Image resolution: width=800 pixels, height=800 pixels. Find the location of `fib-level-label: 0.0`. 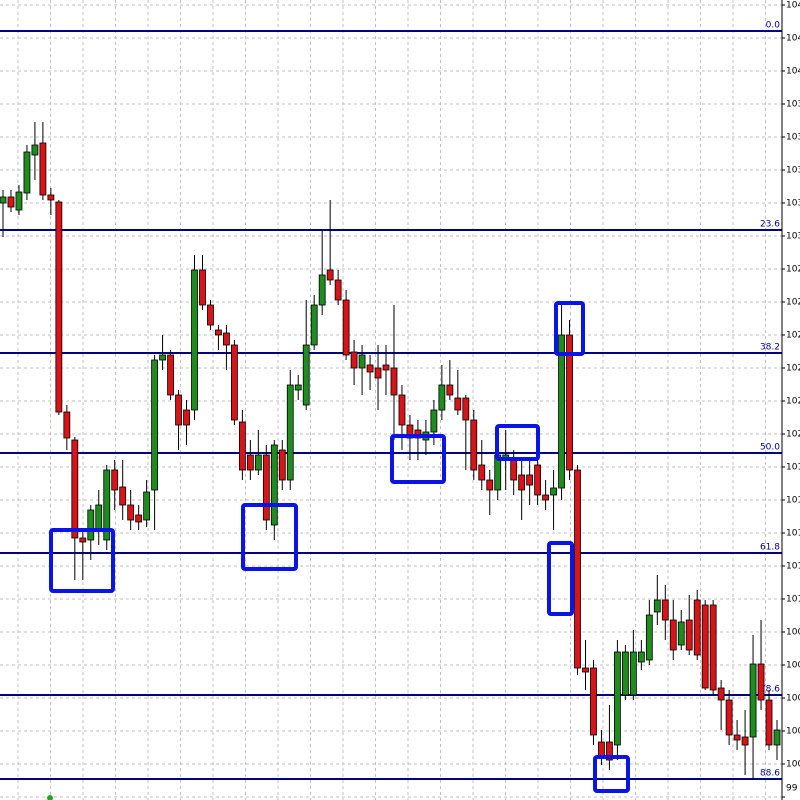

fib-level-label: 0.0 is located at coordinates (773, 26).